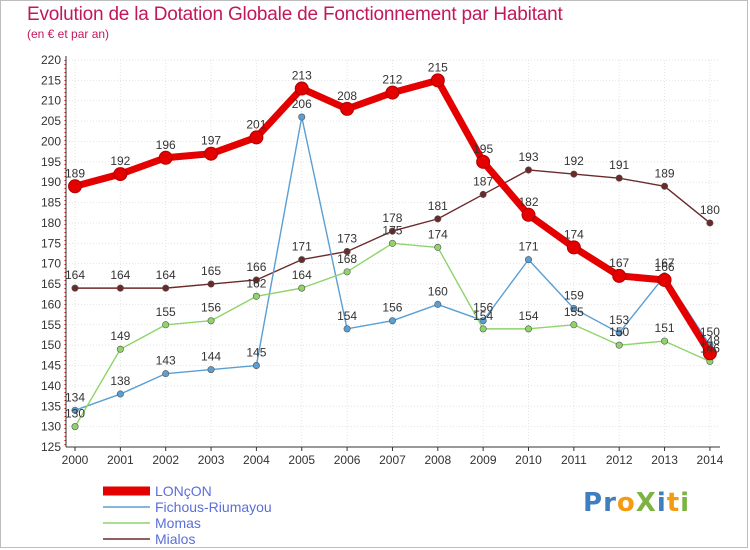  Describe the element at coordinates (574, 161) in the screenshot. I see `data-label-mialos: 192` at that location.